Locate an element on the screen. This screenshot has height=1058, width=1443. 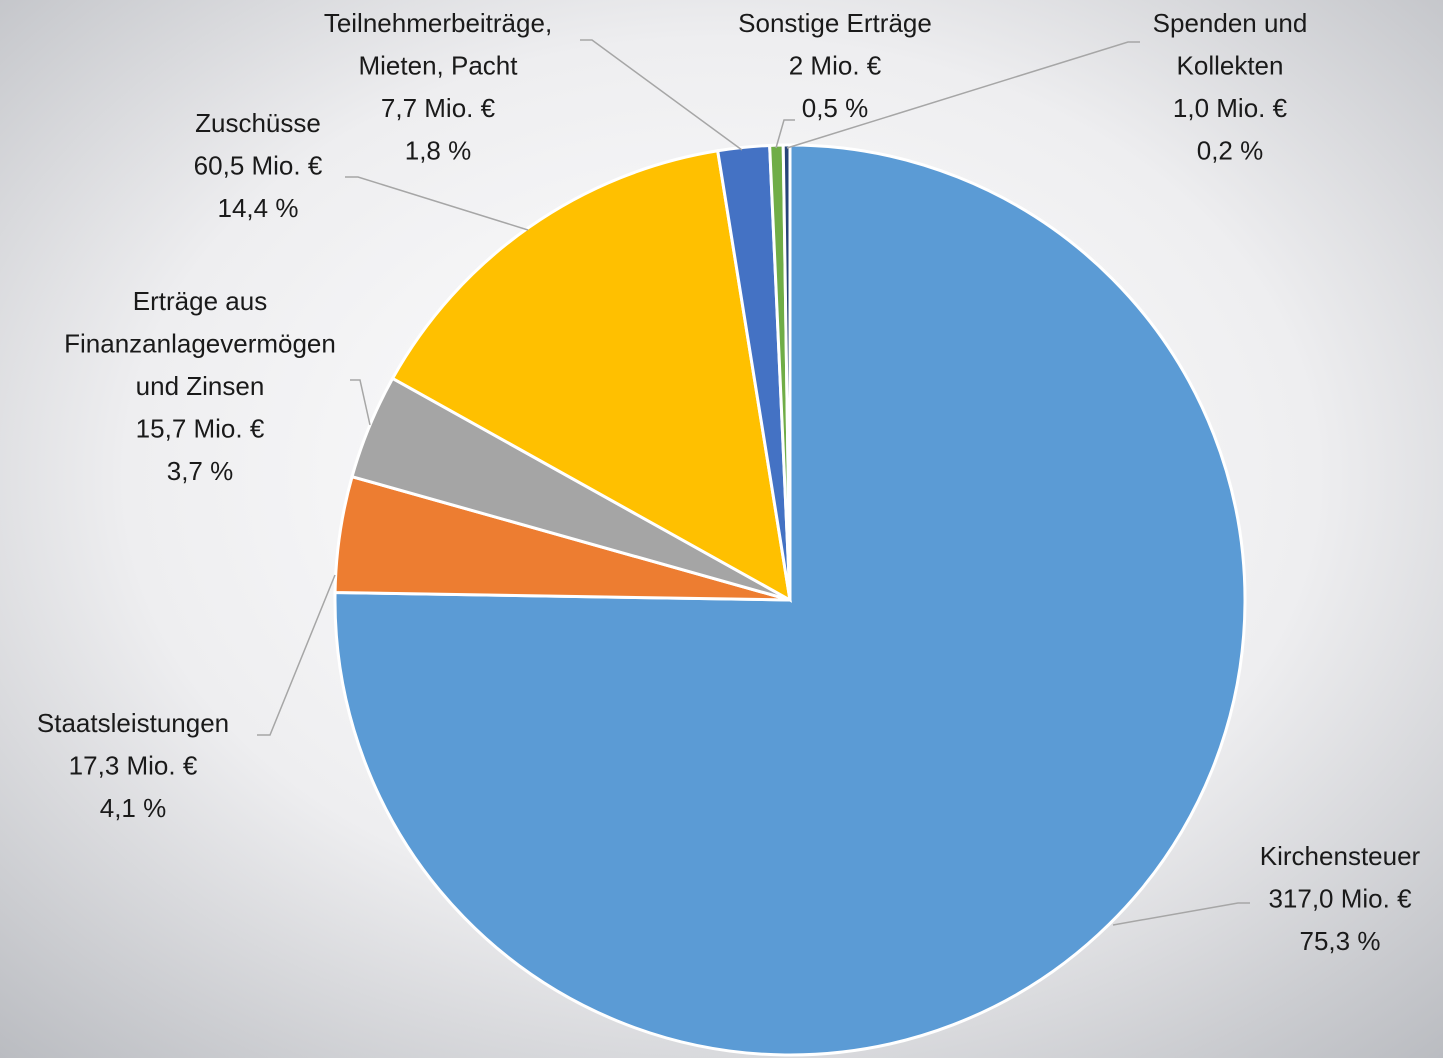
value-label: 7,7 Mio. € is located at coordinates (438, 108).